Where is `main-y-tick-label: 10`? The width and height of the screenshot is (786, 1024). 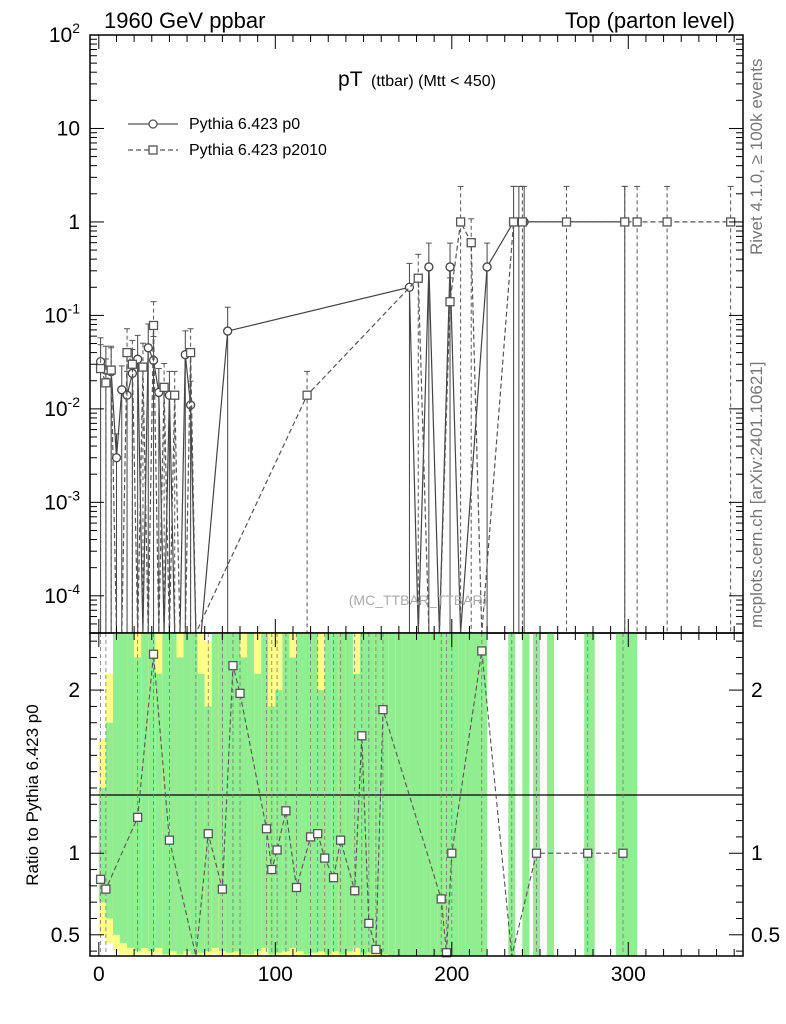
main-y-tick-label: 10 is located at coordinates (68, 128).